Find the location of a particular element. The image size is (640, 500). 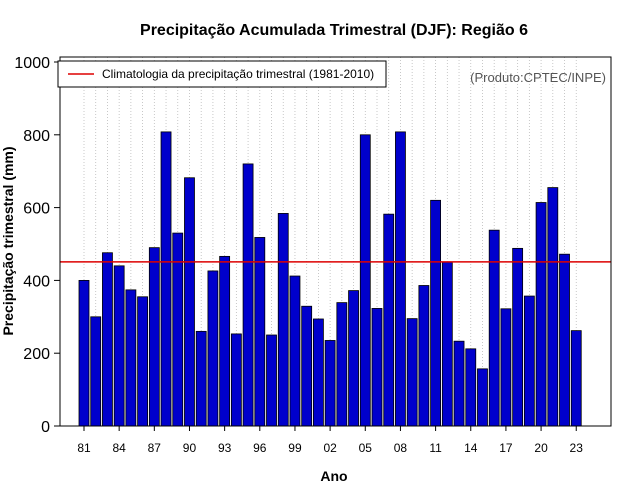

bar-2013 is located at coordinates (459, 383).